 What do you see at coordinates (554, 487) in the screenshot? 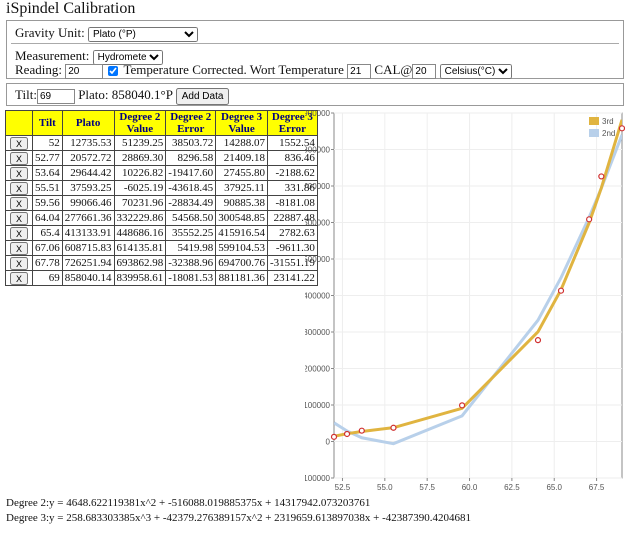
I see `x-tick-label: 65.0` at bounding box center [554, 487].